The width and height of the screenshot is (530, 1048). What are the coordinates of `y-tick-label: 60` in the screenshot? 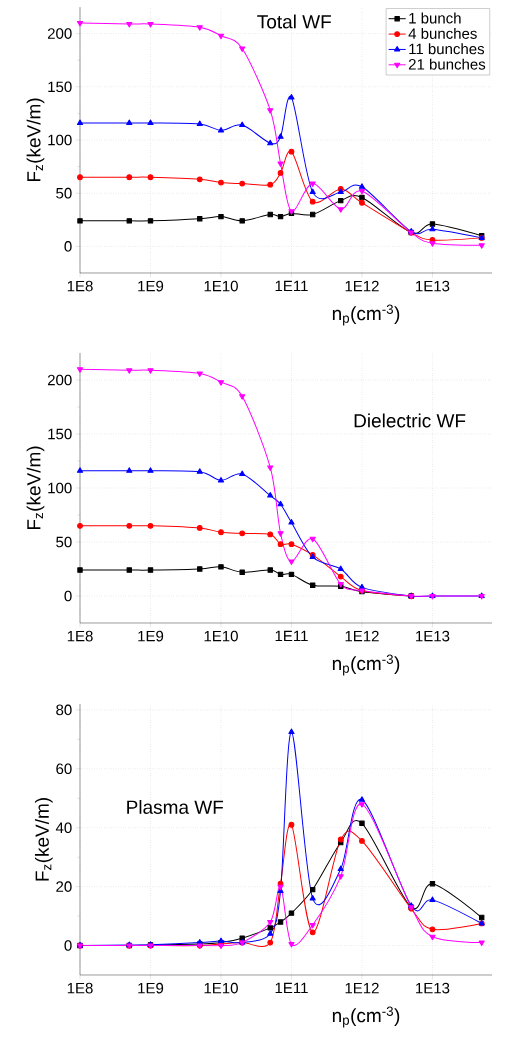 It's located at (64, 769).